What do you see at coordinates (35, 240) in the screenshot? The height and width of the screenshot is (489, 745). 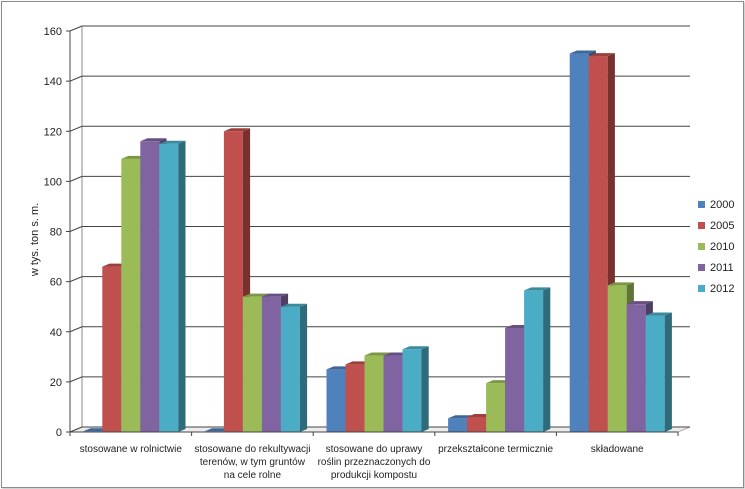 I see `y-axis-label: w tys. ton s. m.` at bounding box center [35, 240].